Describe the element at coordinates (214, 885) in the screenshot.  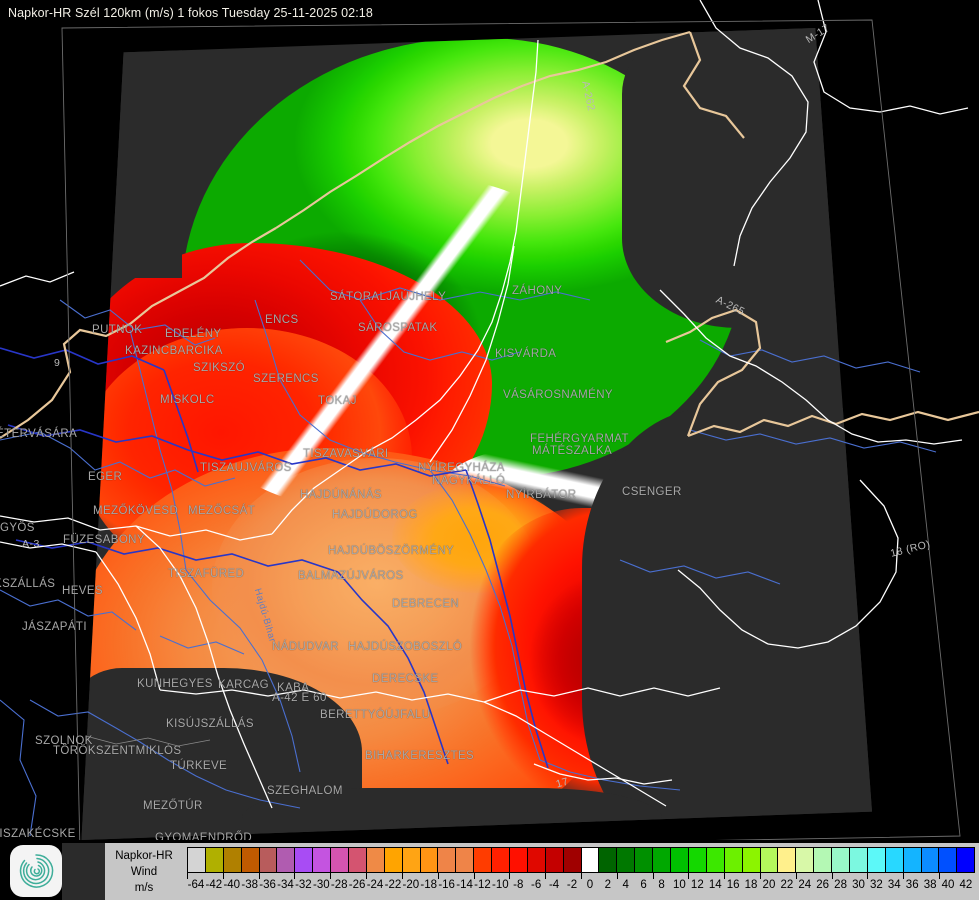
I see `legend-tick-value: -42` at that location.